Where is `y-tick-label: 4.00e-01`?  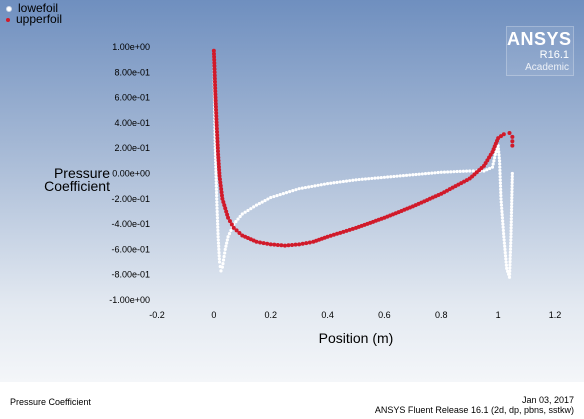 y-tick-label: 4.00e-01 is located at coordinates (132, 123).